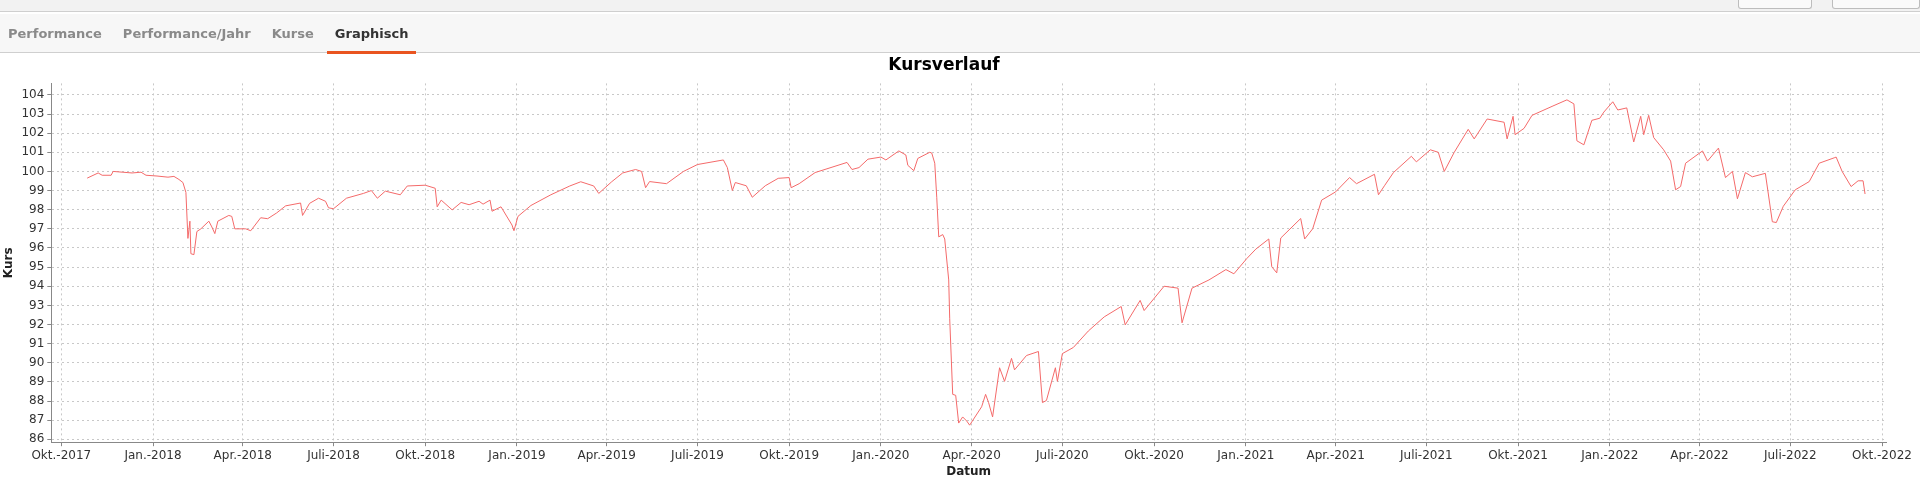  Describe the element at coordinates (33, 132) in the screenshot. I see `y-tick-label: 102` at that location.